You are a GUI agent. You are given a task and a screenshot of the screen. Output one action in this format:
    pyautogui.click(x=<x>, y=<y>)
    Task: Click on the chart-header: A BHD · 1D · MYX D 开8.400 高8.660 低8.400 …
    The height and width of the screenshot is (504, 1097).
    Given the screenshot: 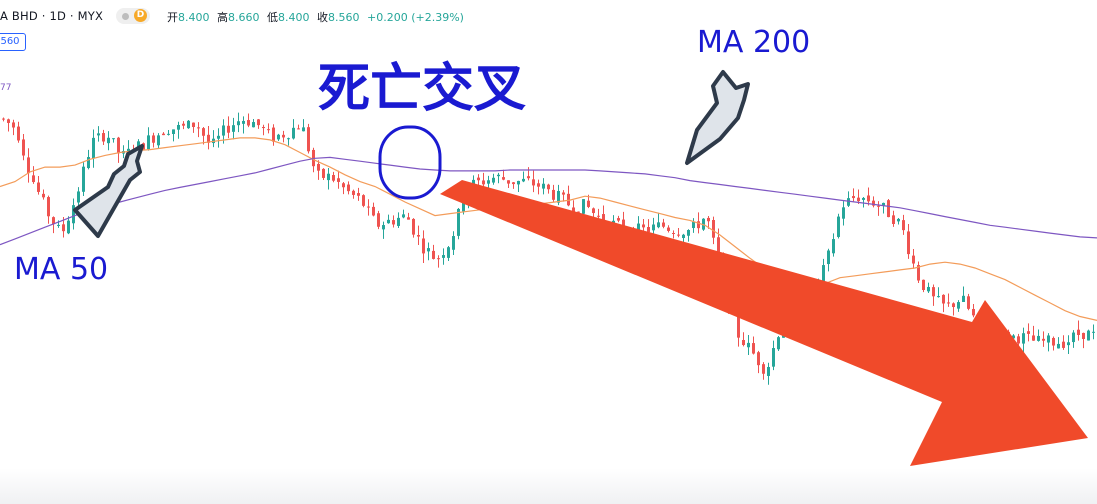 What is the action you would take?
    pyautogui.click(x=548, y=16)
    